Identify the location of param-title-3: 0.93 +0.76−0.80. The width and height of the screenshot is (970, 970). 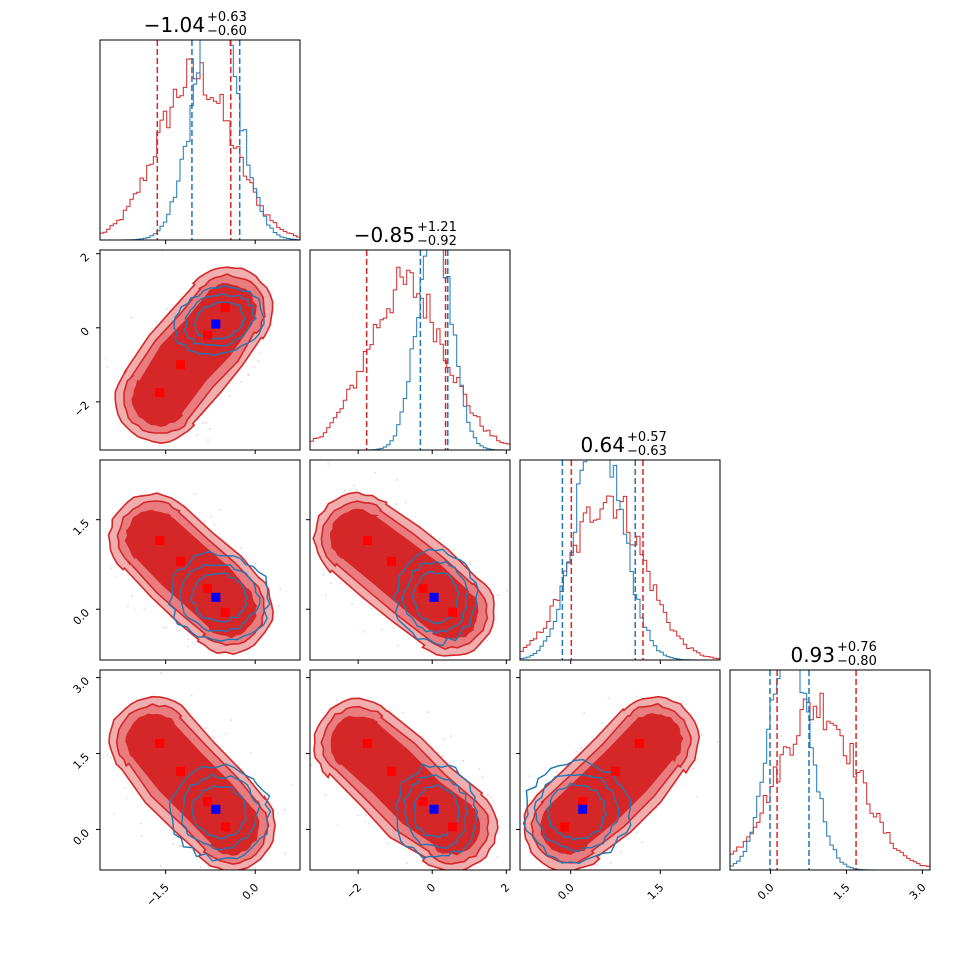
(833, 654).